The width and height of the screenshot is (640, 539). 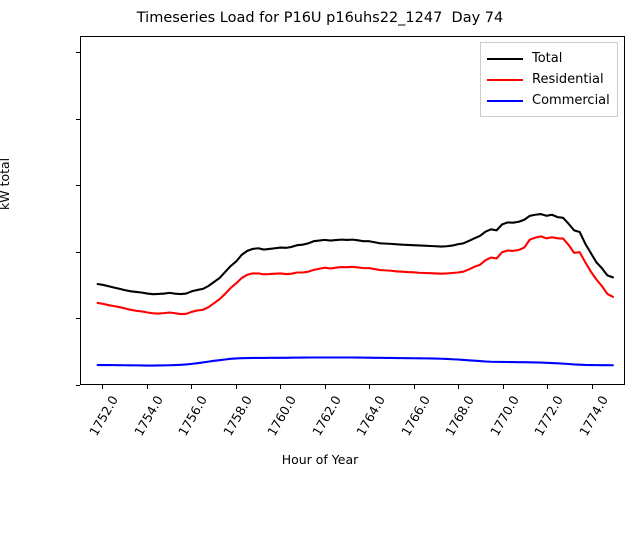 I want to click on series-line-total, so click(x=355, y=254).